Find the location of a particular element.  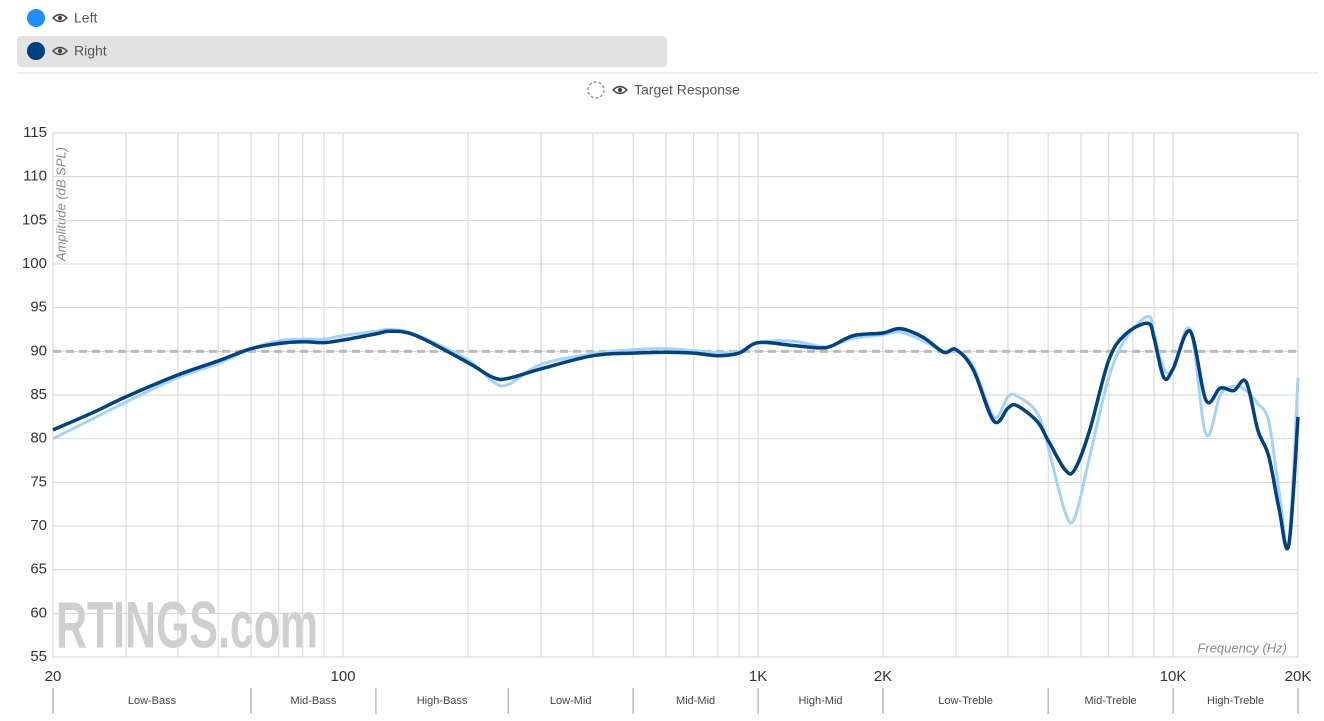

legend-label: Right is located at coordinates (90, 51).